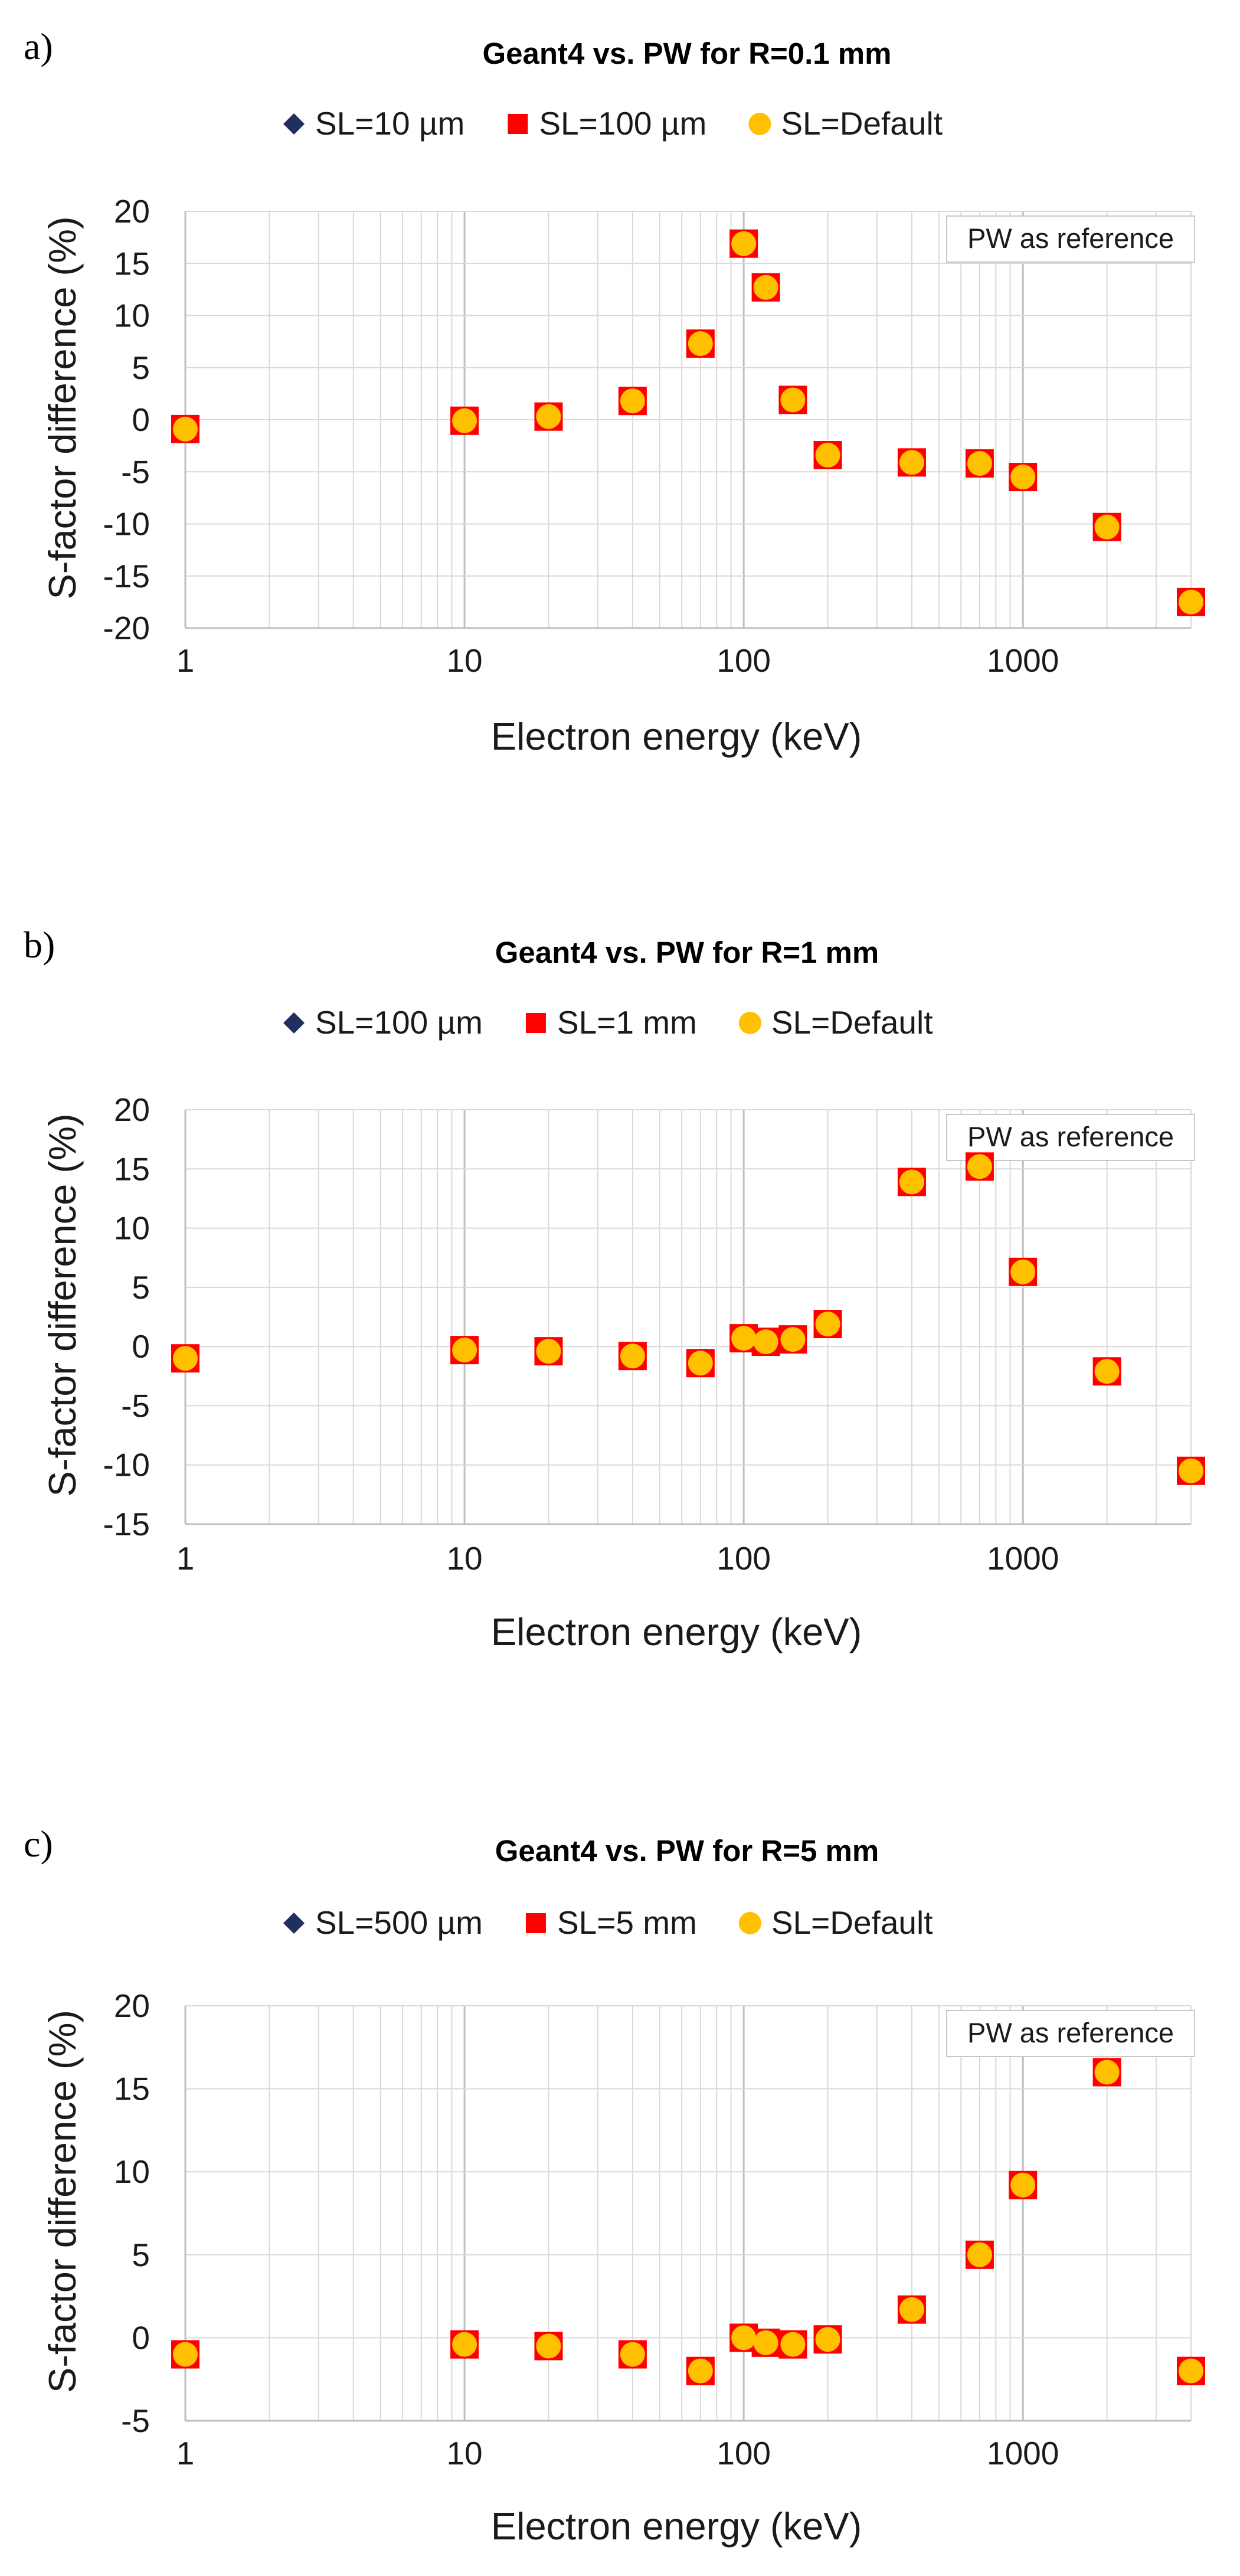  I want to click on panel-label: c), so click(39, 1844).